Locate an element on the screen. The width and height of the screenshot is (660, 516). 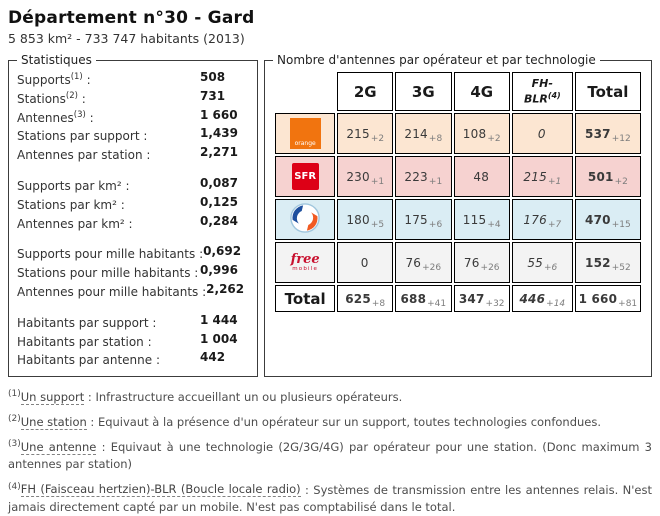
cell-sfr-2g: 230+1 is located at coordinates (365, 176).